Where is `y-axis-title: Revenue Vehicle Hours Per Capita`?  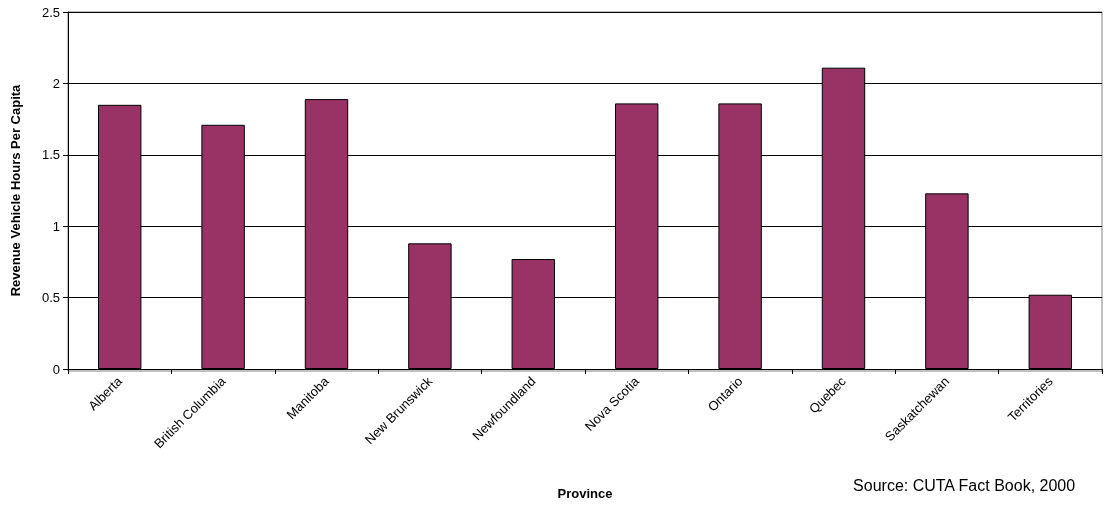 y-axis-title: Revenue Vehicle Hours Per Capita is located at coordinates (15, 190).